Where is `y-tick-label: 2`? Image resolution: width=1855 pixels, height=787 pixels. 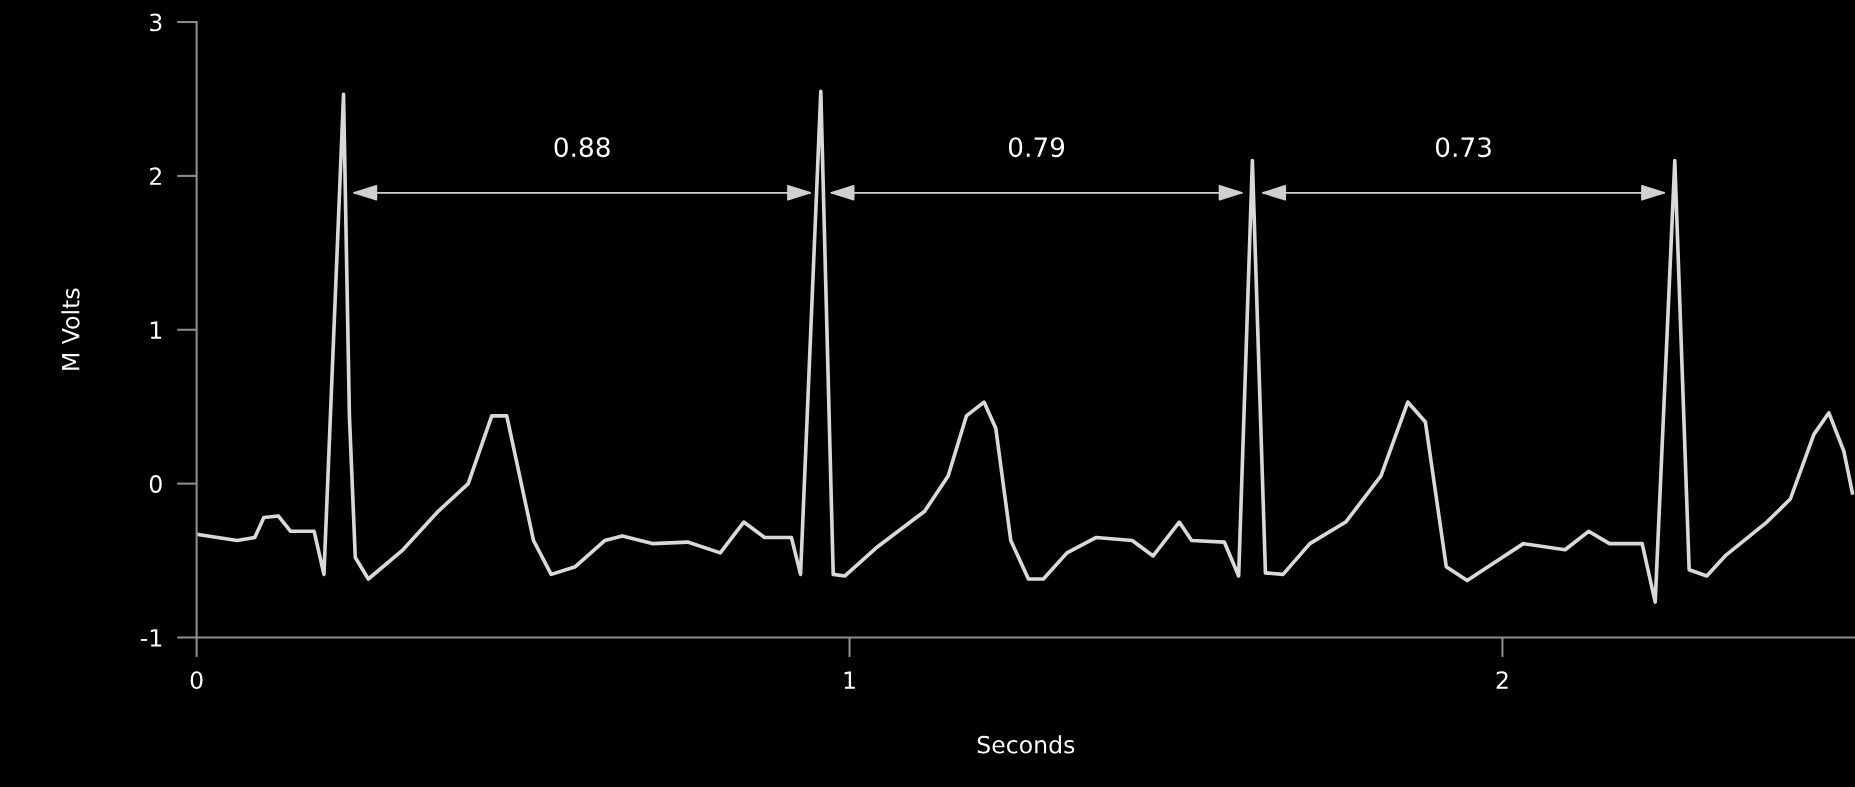 y-tick-label: 2 is located at coordinates (155, 176).